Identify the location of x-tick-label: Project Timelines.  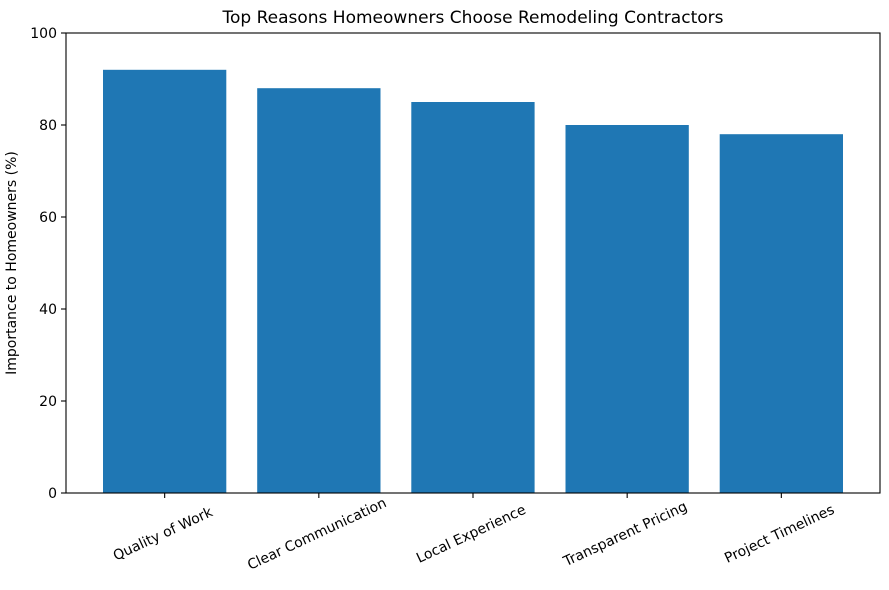
(779, 534).